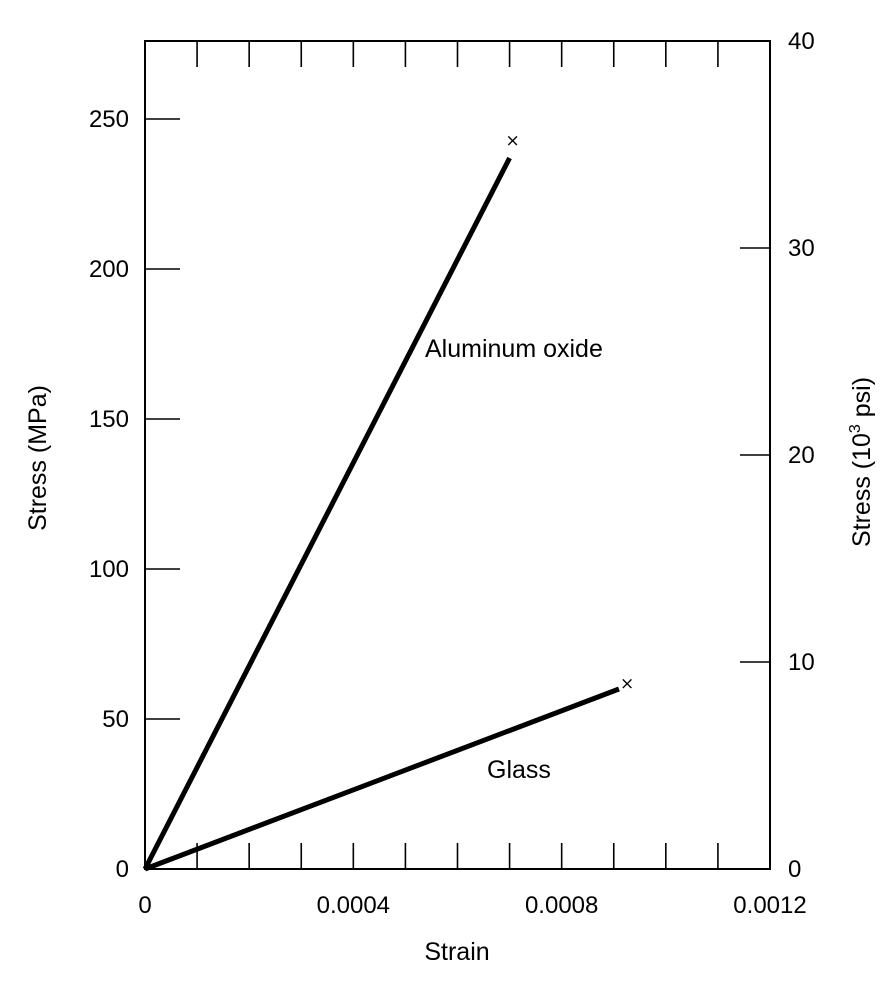 The width and height of the screenshot is (894, 1006). I want to click on right-y-axis-title-sup: 3, so click(855, 428).